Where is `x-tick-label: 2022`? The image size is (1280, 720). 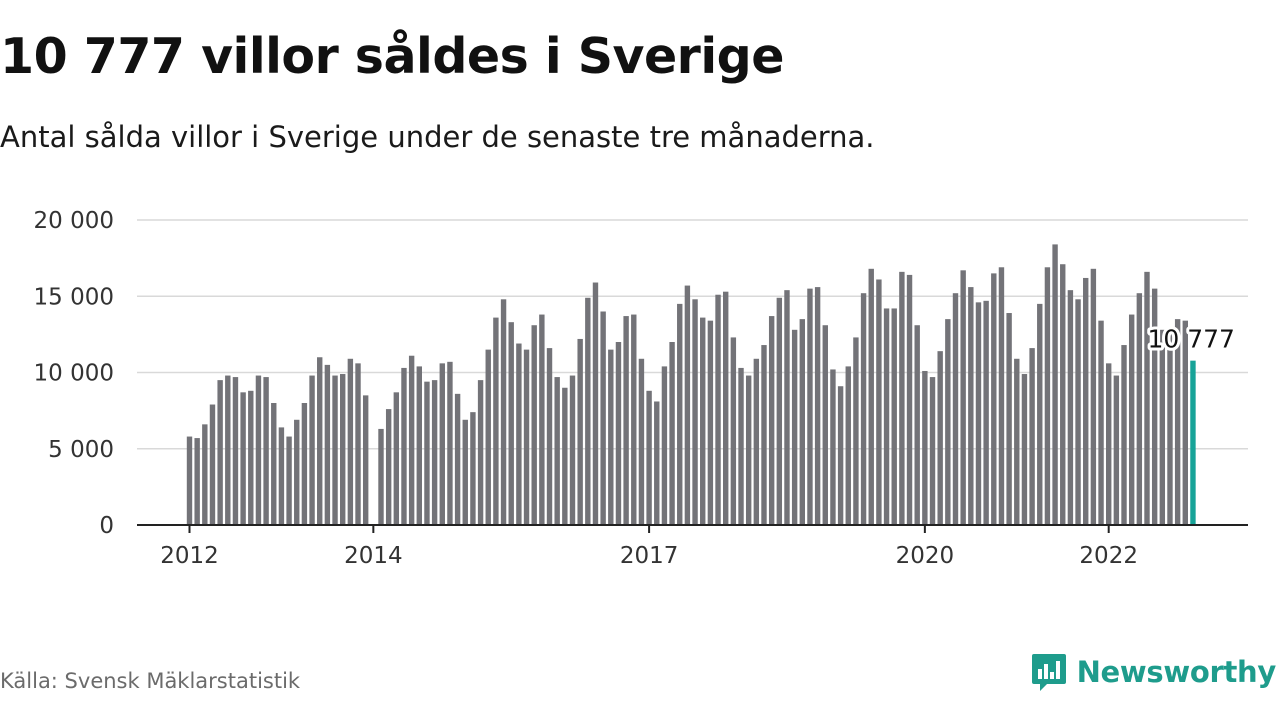
x-tick-label: 2022 is located at coordinates (1108, 556).